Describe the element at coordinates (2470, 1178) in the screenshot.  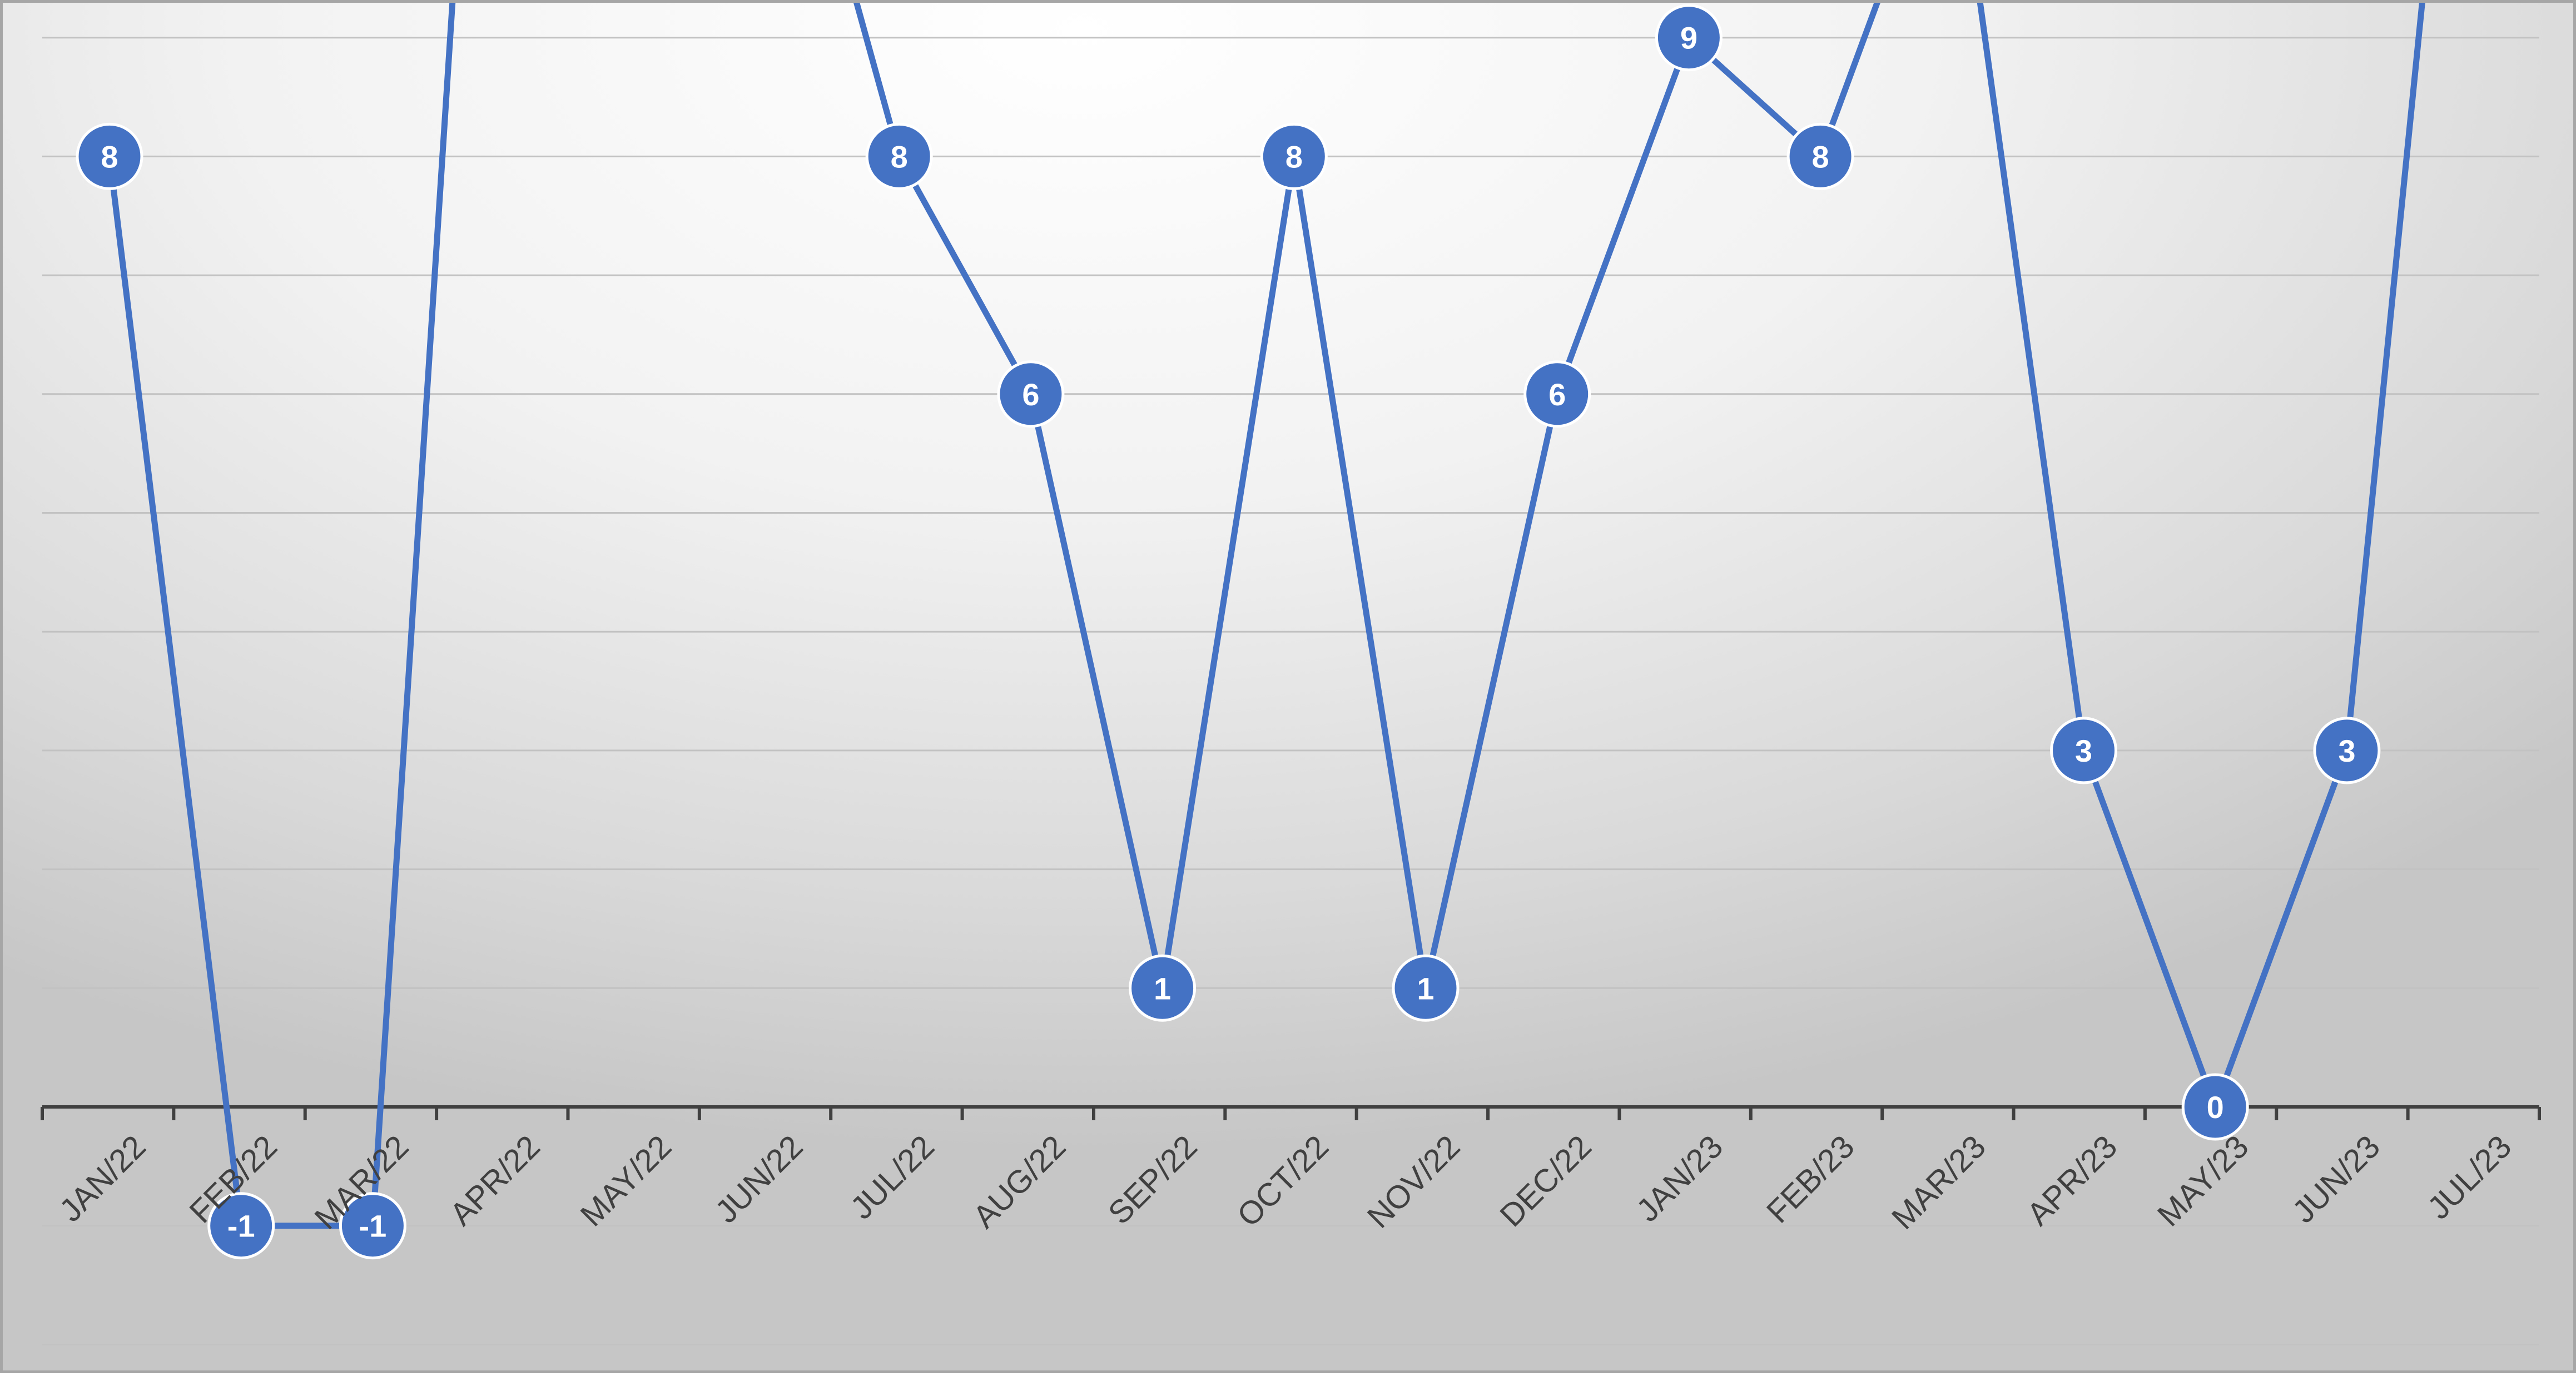
I see `x-tick-label: JUL/23` at that location.